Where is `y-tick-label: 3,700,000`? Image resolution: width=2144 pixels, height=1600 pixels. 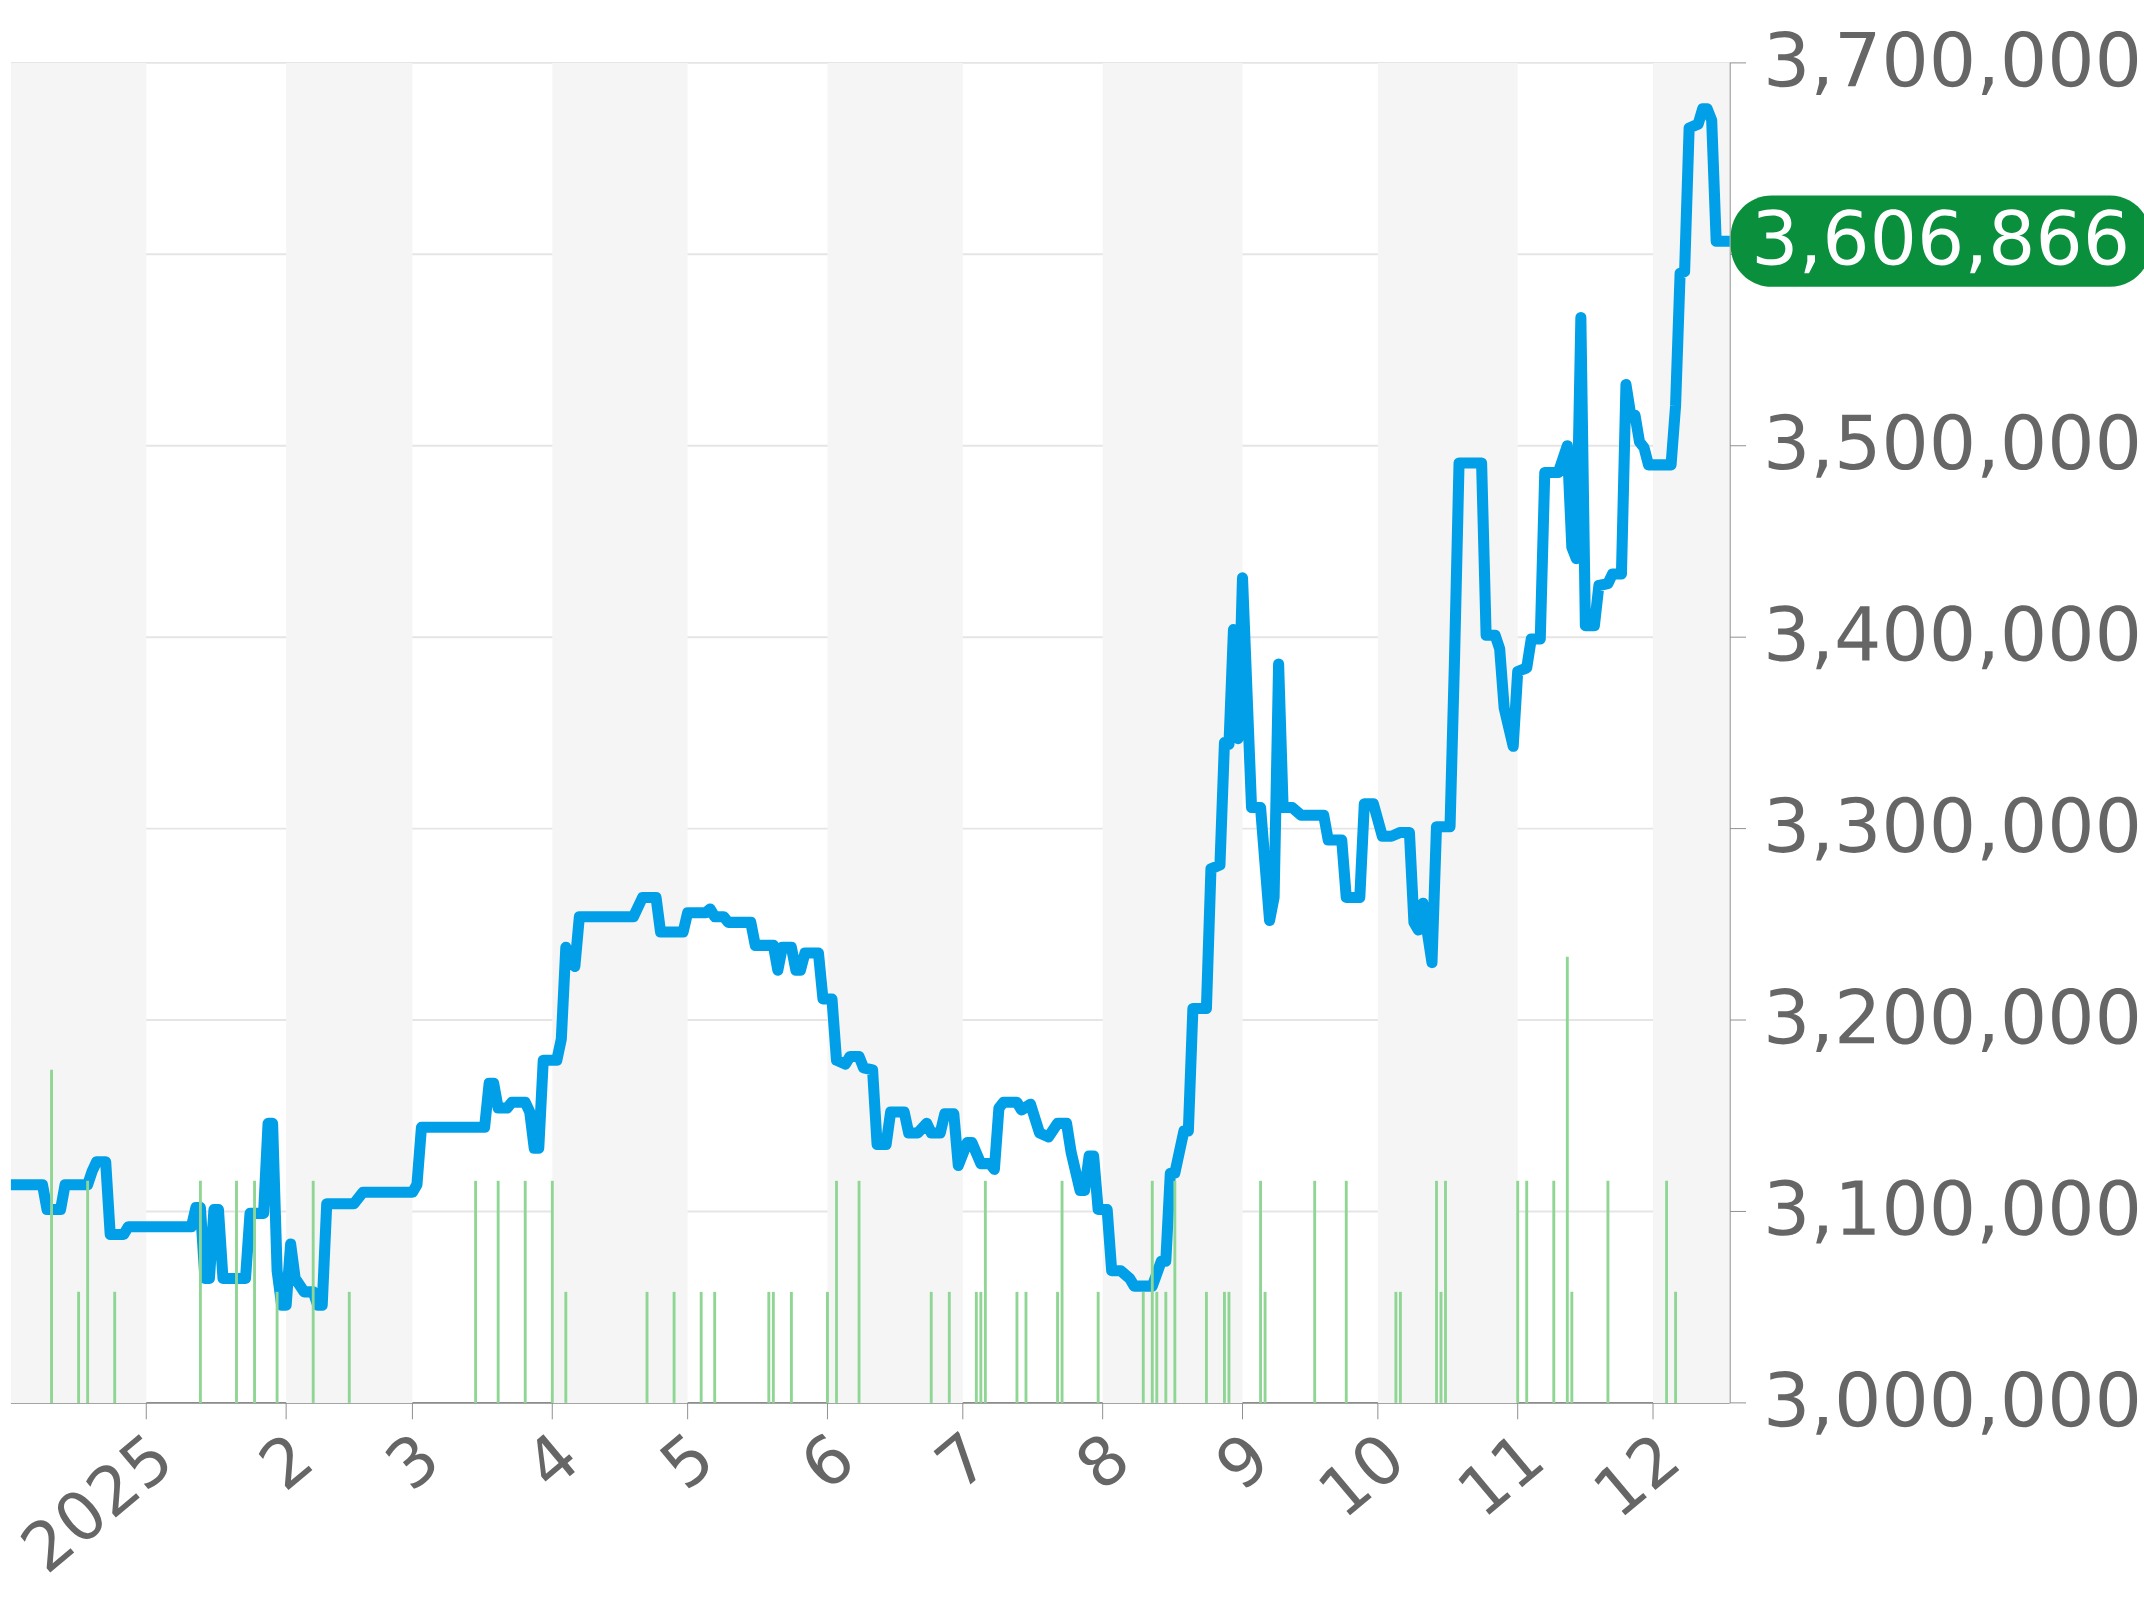
y-tick-label: 3,700,000 is located at coordinates (1953, 63).